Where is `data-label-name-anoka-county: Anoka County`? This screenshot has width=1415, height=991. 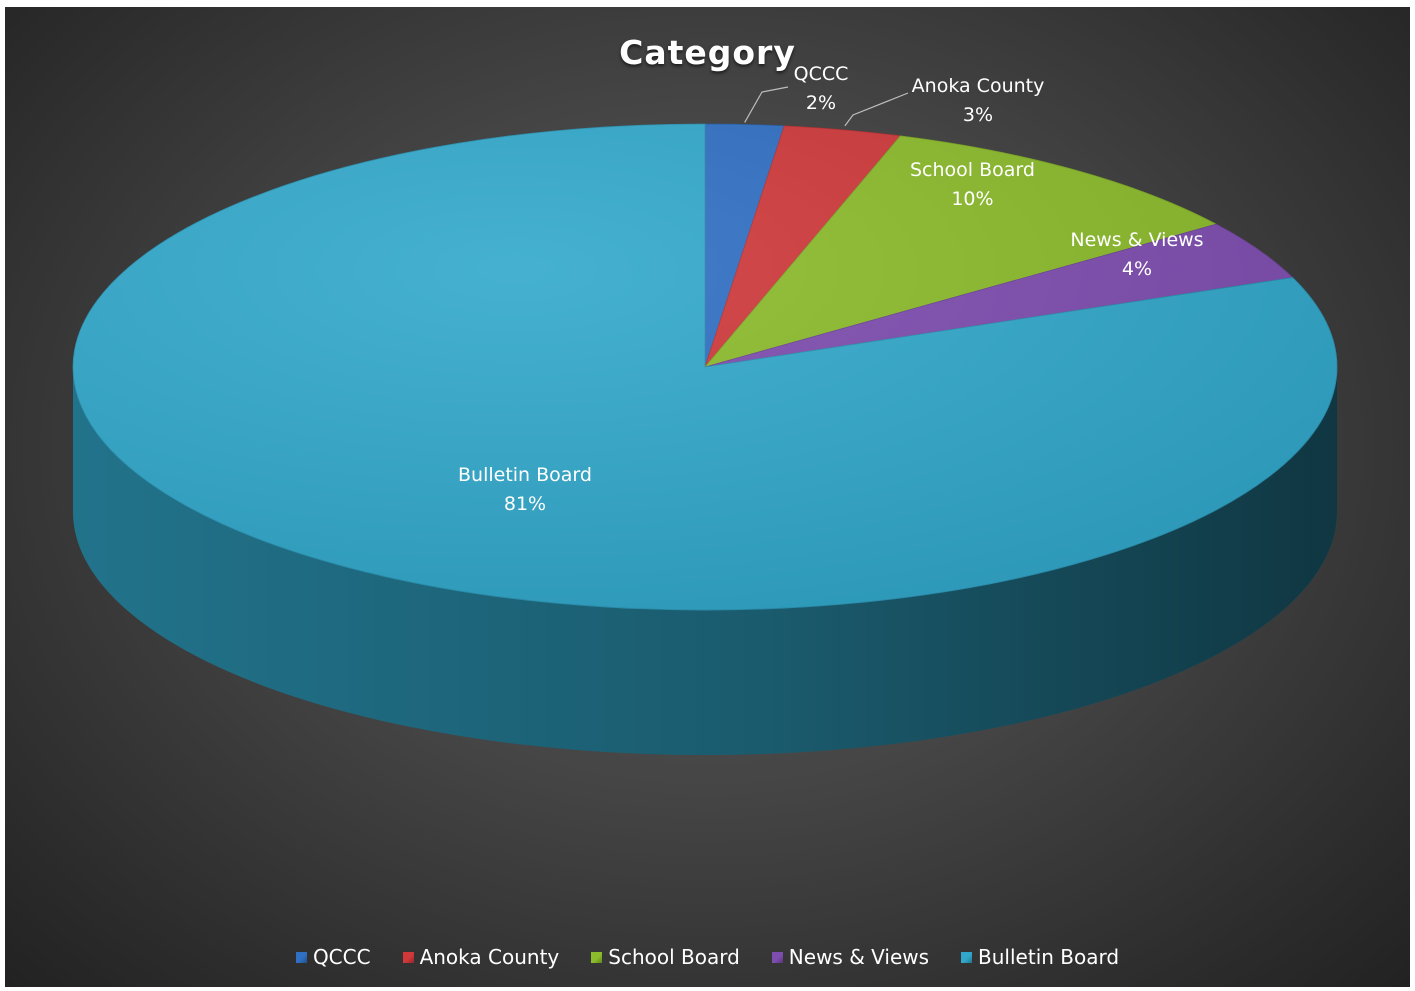 data-label-name-anoka-county: Anoka County is located at coordinates (978, 86).